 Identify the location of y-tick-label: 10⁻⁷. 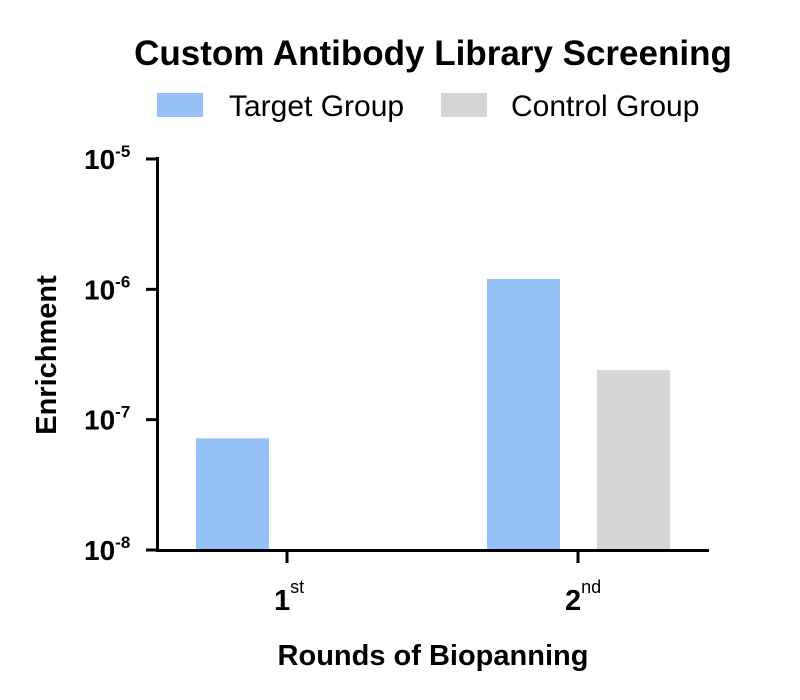
(107, 419).